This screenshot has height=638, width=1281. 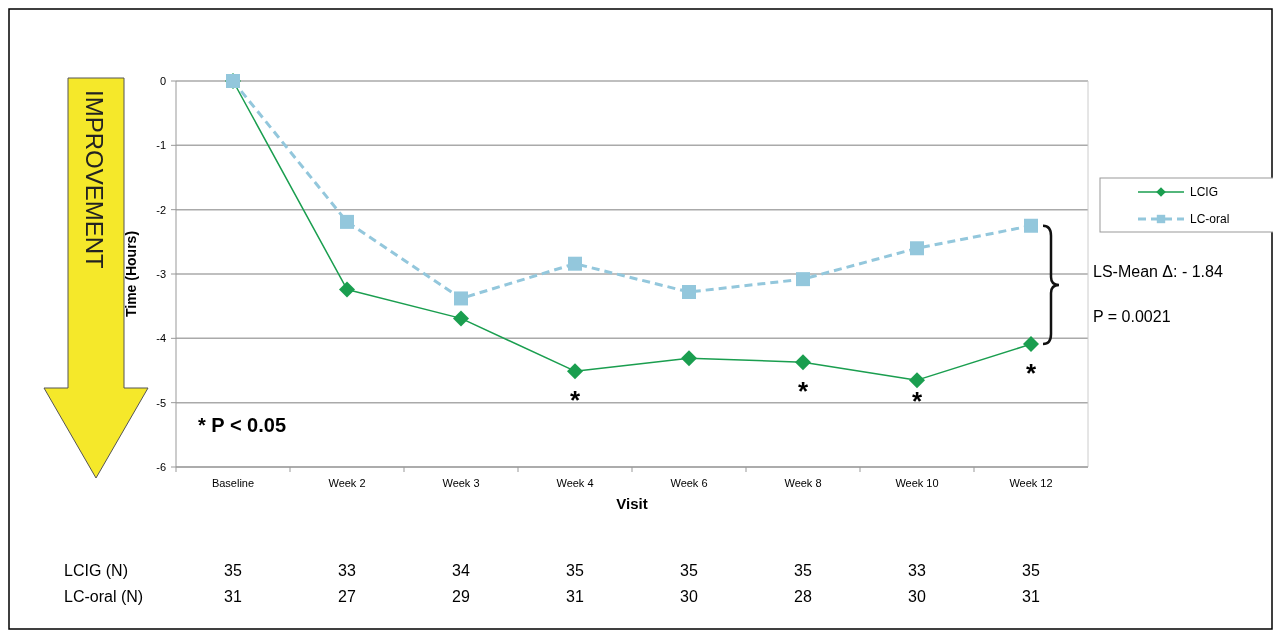 What do you see at coordinates (161, 273) in the screenshot?
I see `y-tick-label: -3` at bounding box center [161, 273].